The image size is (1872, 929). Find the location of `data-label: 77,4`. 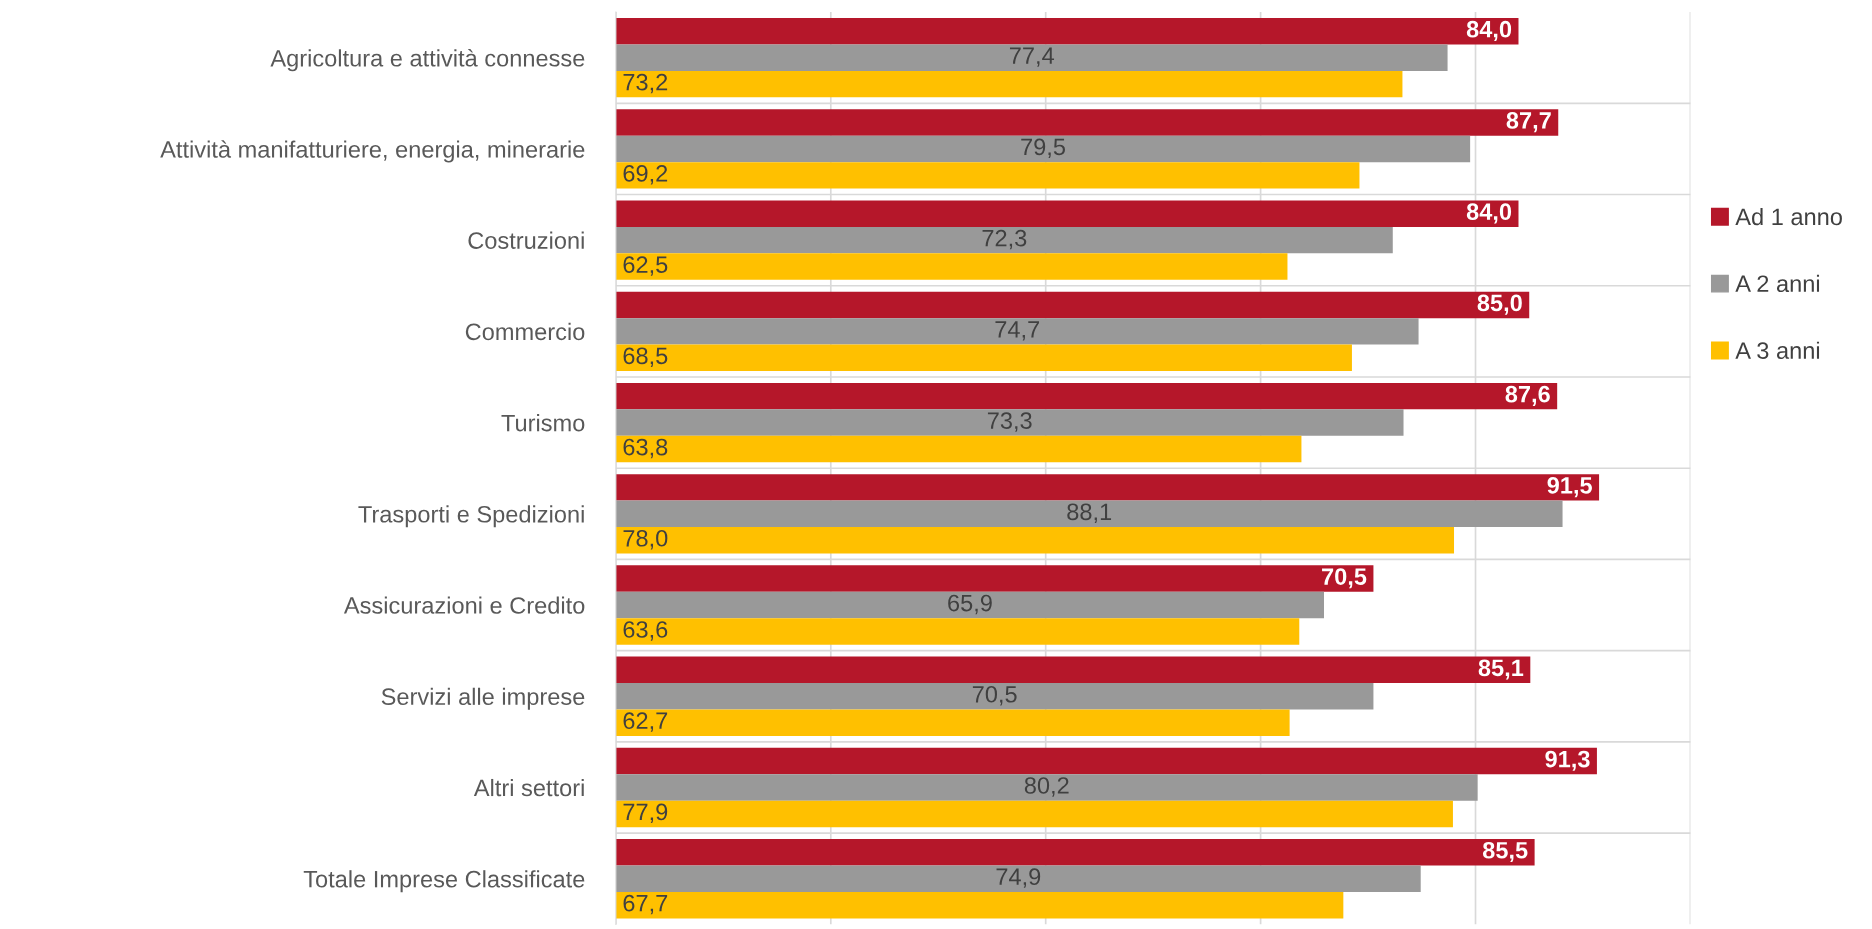

data-label: 77,4 is located at coordinates (1032, 57).